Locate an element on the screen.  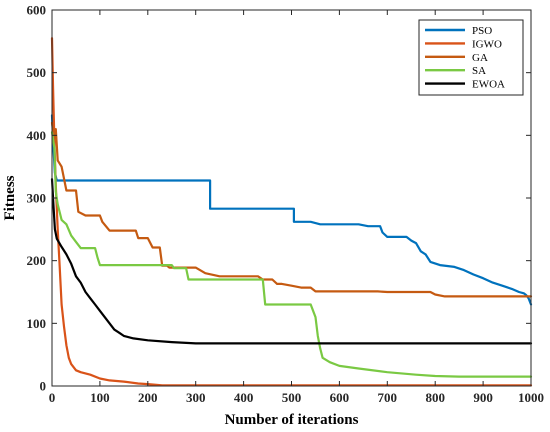
x-tick-label: 100 is located at coordinates (100, 397).